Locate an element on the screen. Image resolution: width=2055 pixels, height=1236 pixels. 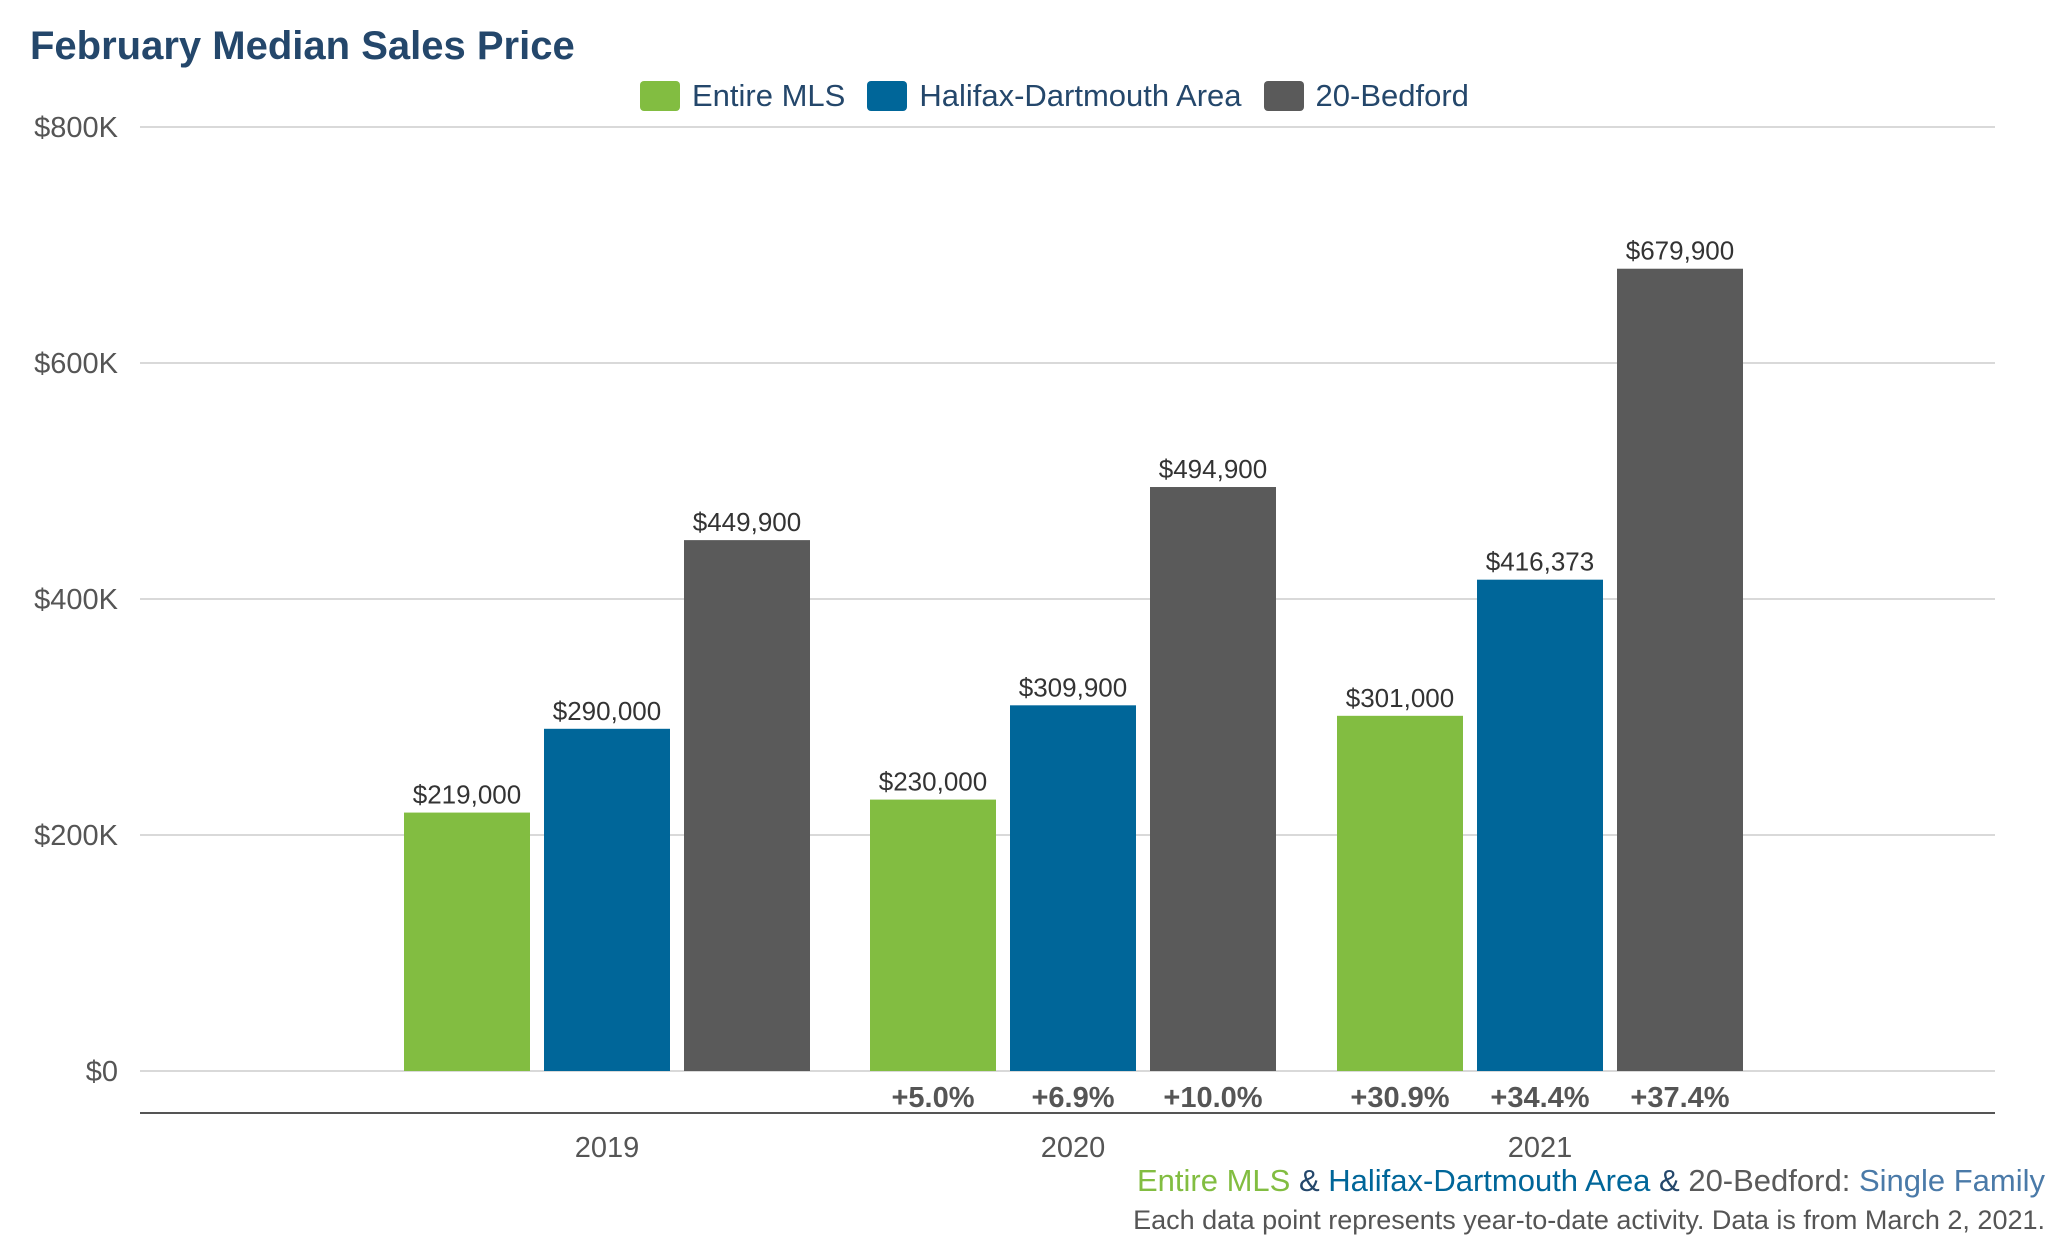
bar-value-label: $416,373 is located at coordinates (1540, 562).